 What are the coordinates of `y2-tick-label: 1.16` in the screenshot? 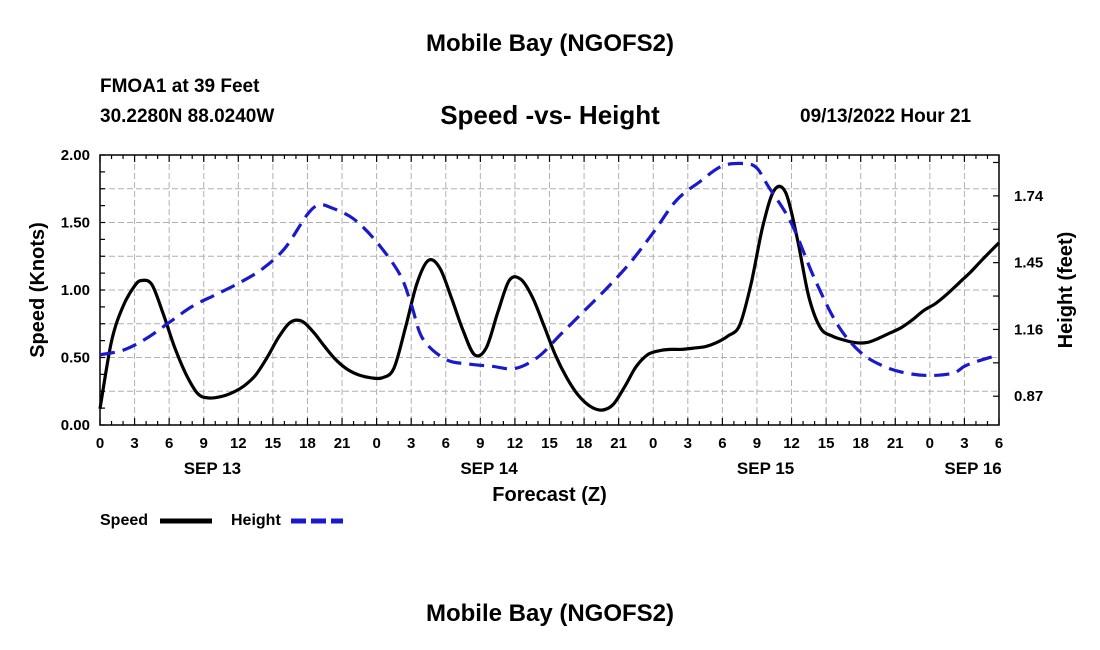 It's located at (1028, 329).